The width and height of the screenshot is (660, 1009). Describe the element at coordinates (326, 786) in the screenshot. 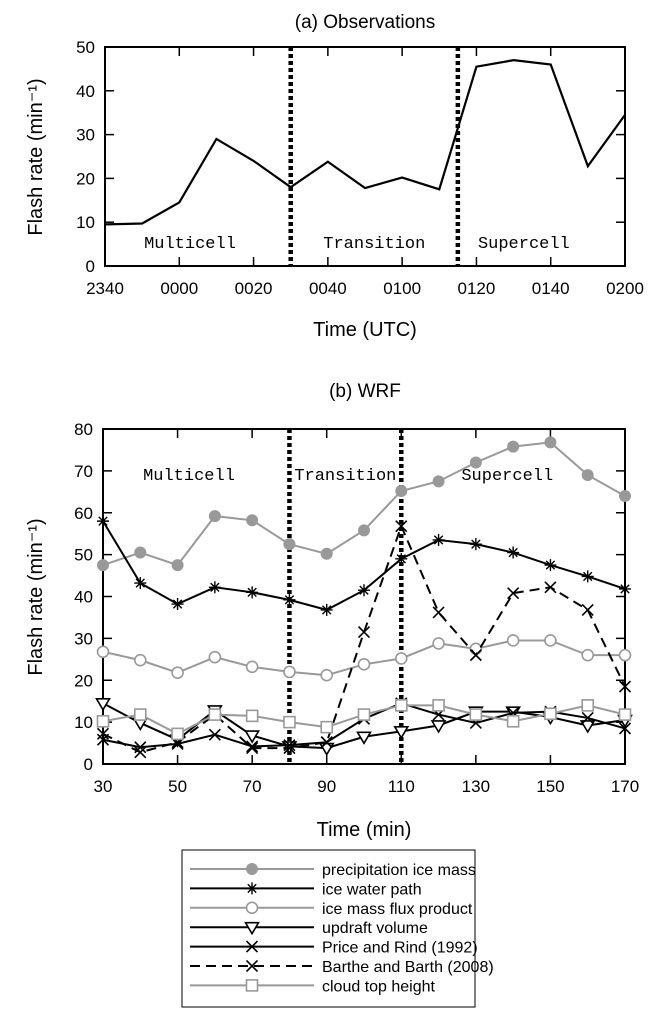

I see `x-tick-label: 90` at that location.